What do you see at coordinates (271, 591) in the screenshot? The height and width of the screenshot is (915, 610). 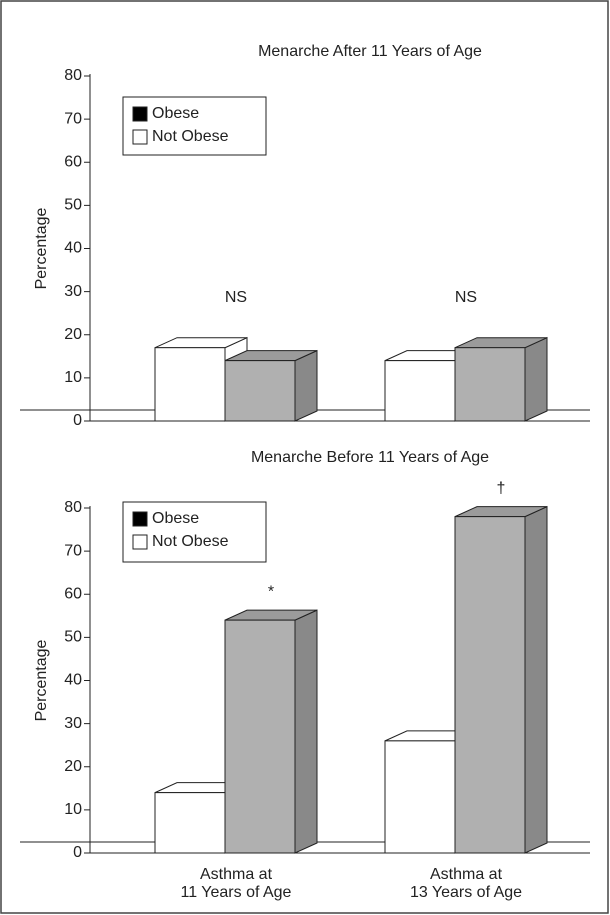 I see `annotation: *` at bounding box center [271, 591].